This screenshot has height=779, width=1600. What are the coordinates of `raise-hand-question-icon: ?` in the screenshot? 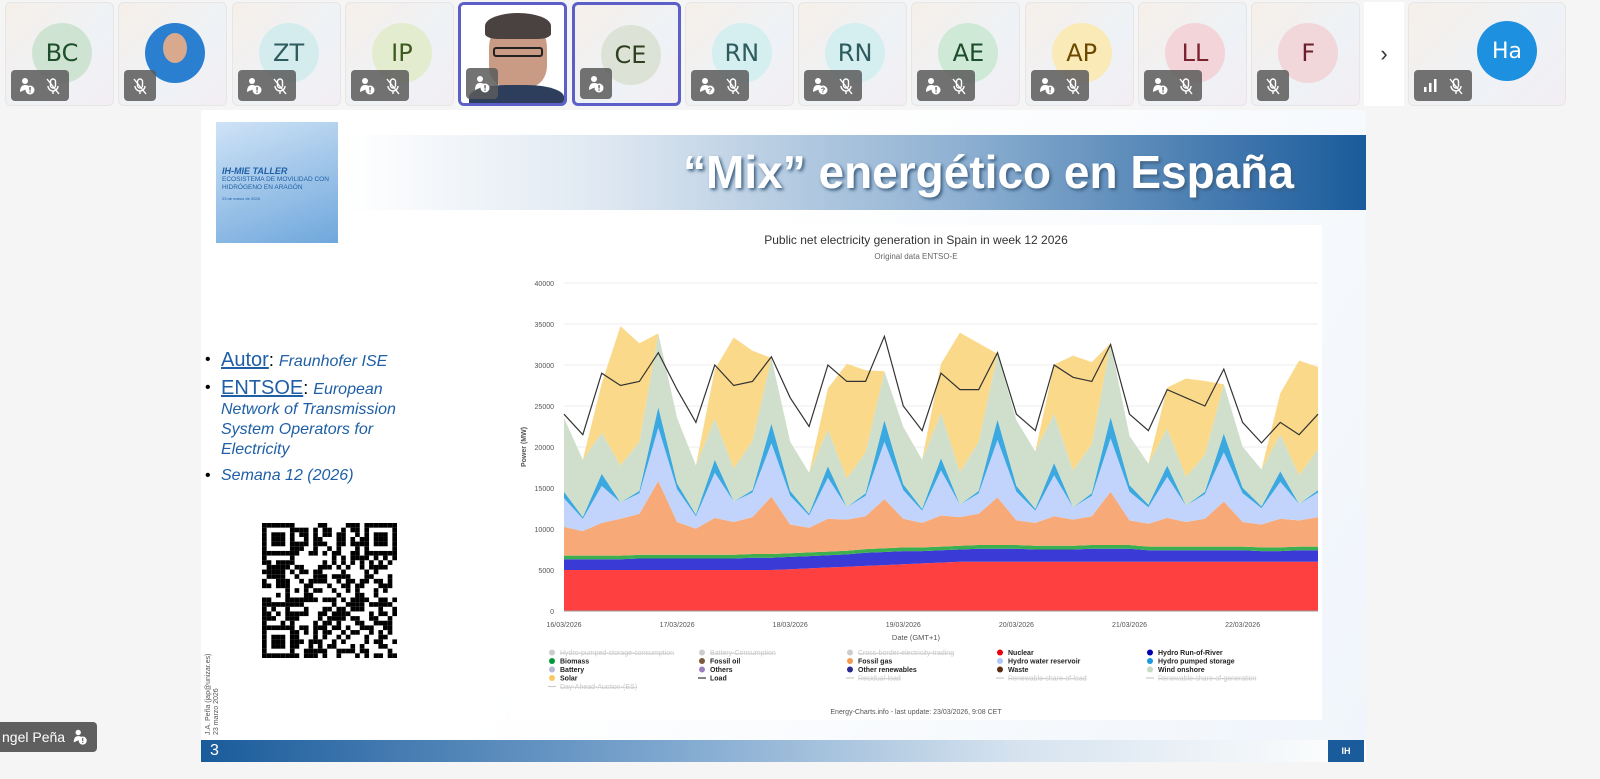 It's located at (820, 85).